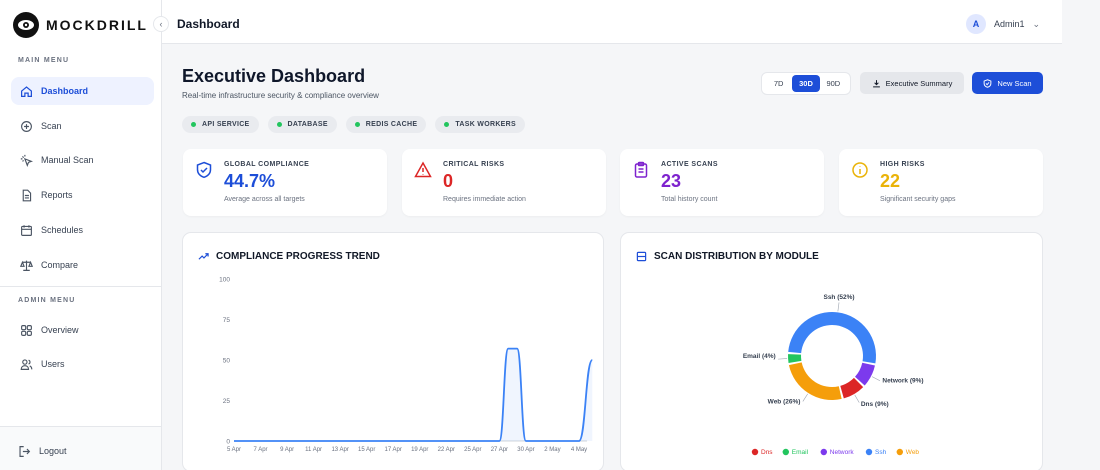 The image size is (1100, 470). I want to click on x-tick-label: 11 Apr, so click(313, 450).